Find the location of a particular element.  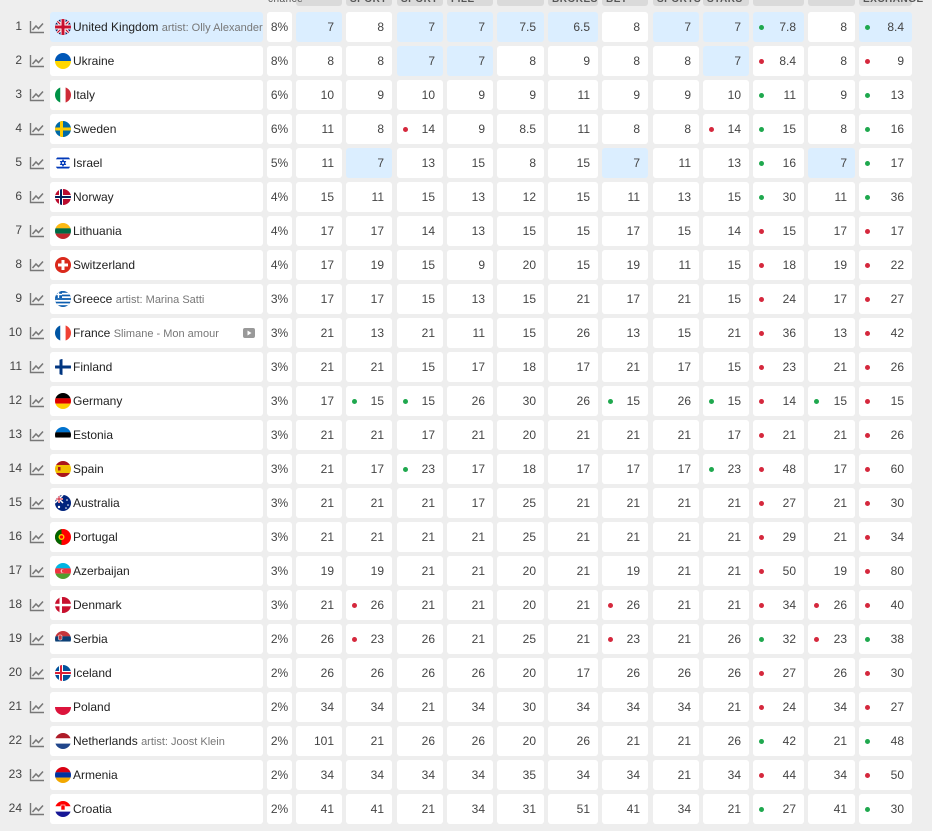

odds-cell: 40 is located at coordinates (885, 605).